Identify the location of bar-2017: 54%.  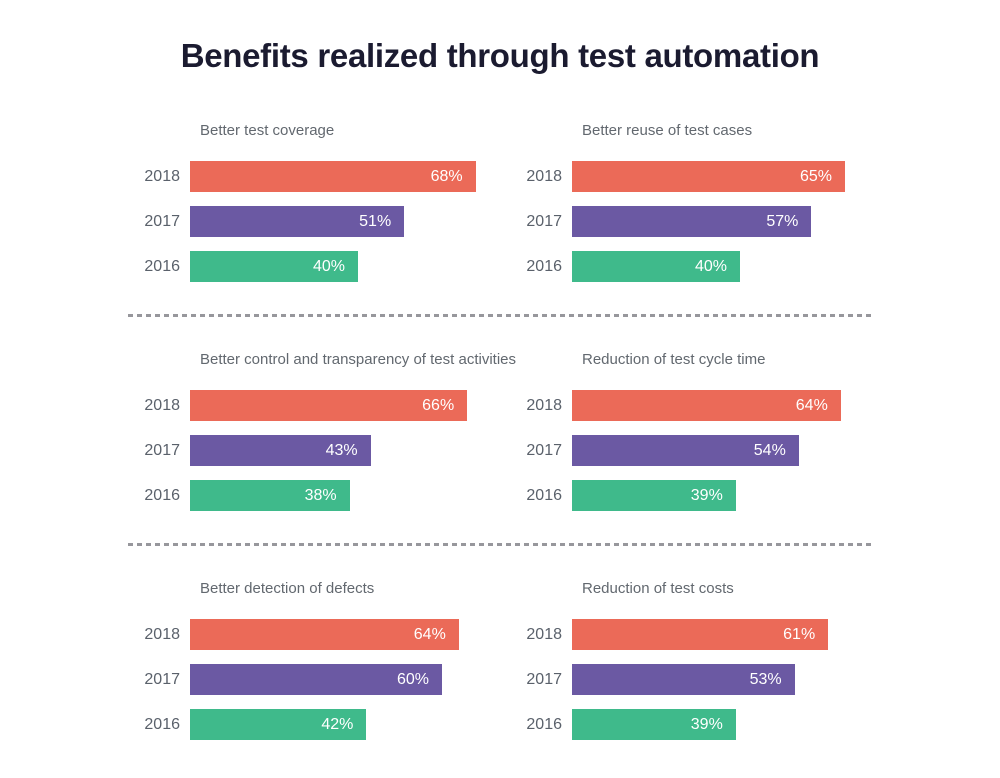
(685, 450).